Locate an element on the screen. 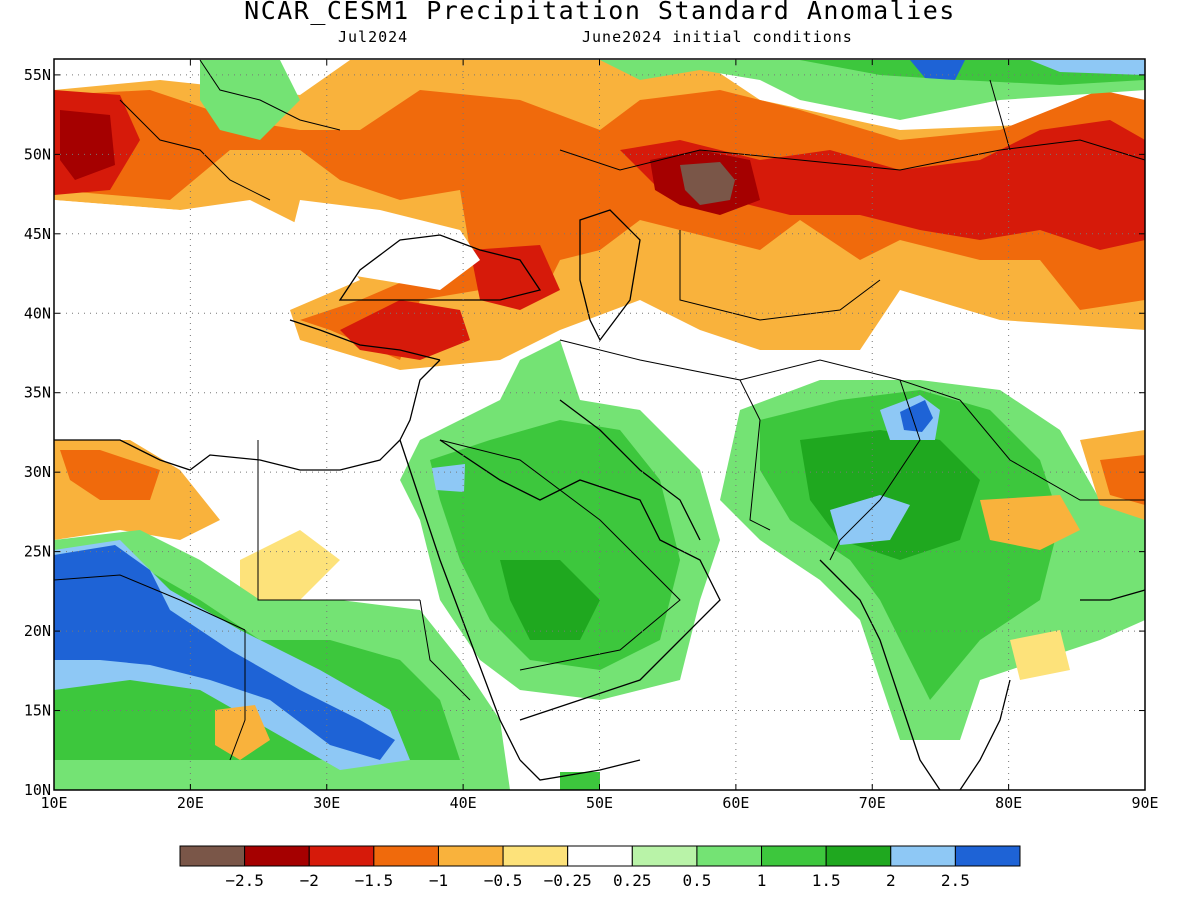 This screenshot has width=1200, height=900. coast-arabia-east is located at coordinates (580, 580).